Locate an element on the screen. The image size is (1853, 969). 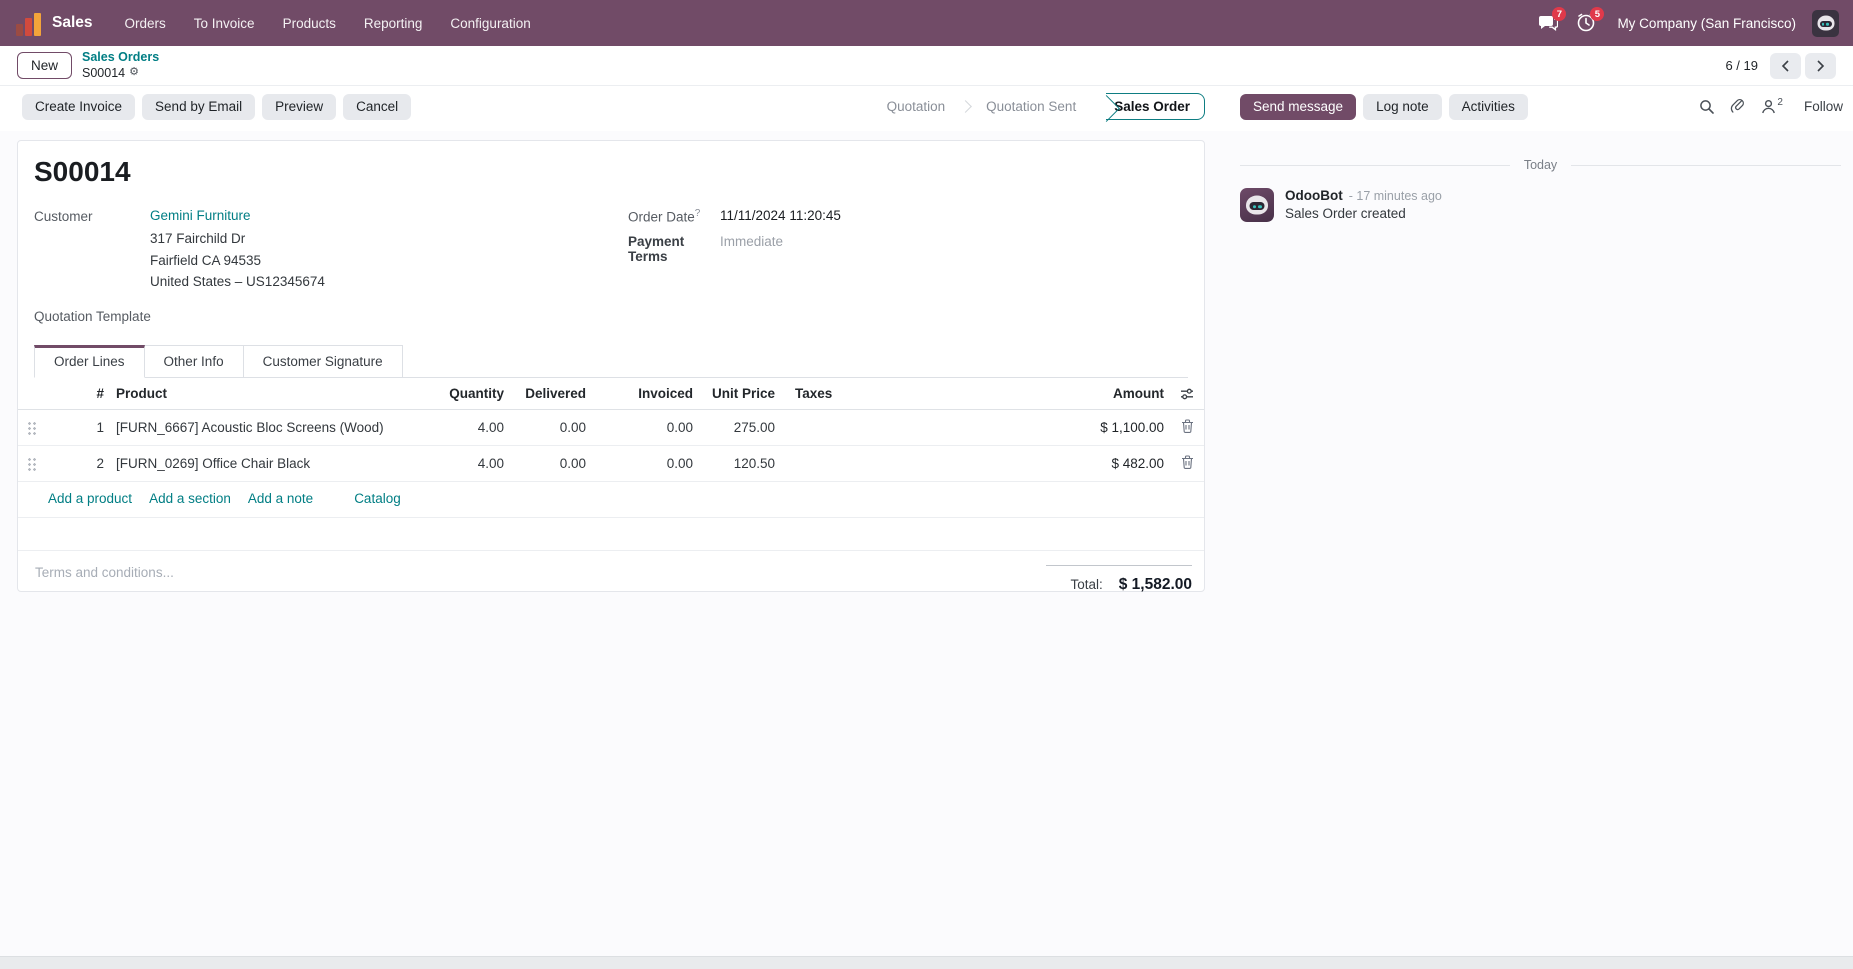
tab-order-lines: Order Lines is located at coordinates (89, 361).